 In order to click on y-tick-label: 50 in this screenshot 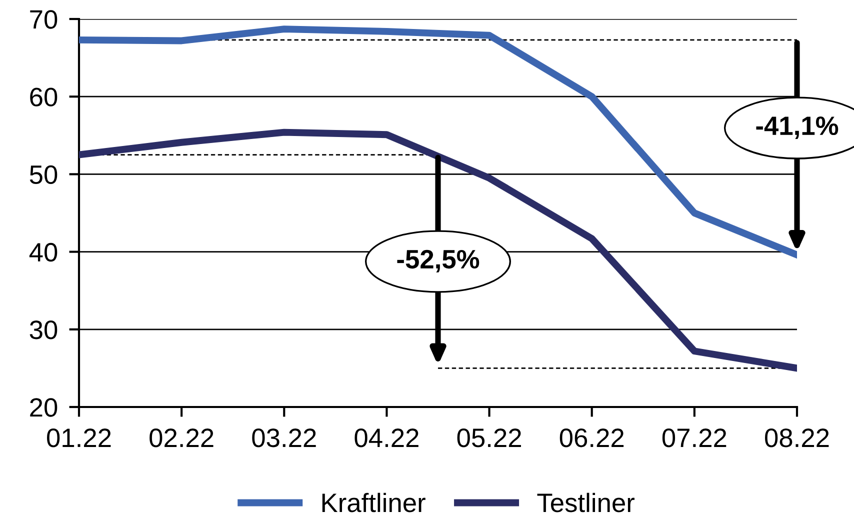, I will do `click(44, 174)`.